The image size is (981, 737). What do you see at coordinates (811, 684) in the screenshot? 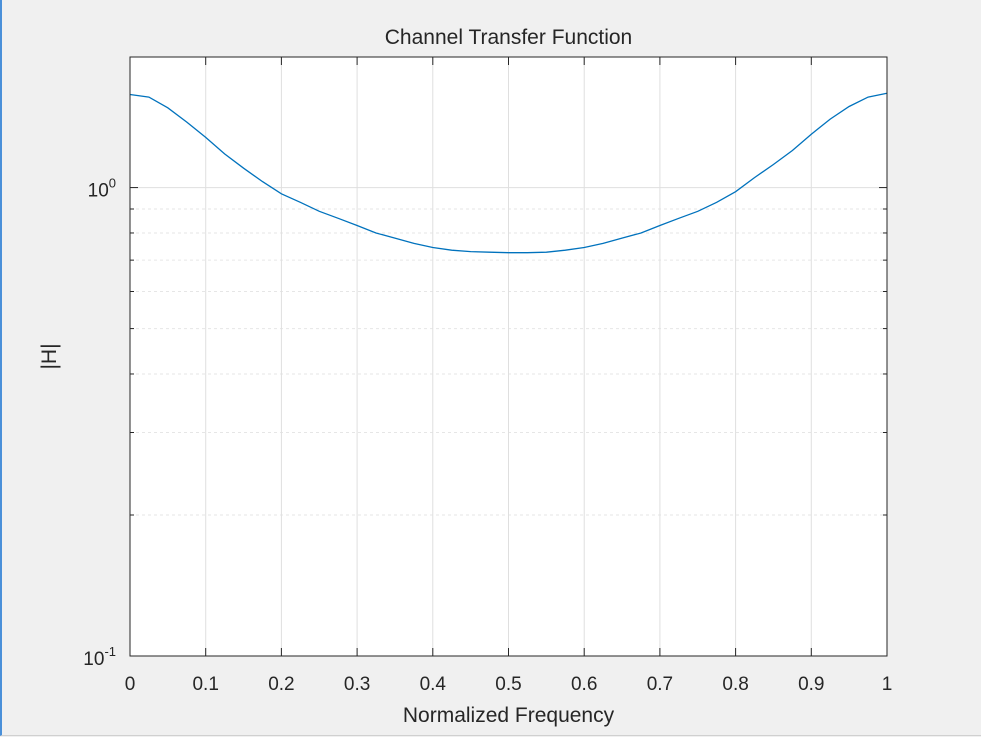
I see `x-tick-label: 0.9` at bounding box center [811, 684].